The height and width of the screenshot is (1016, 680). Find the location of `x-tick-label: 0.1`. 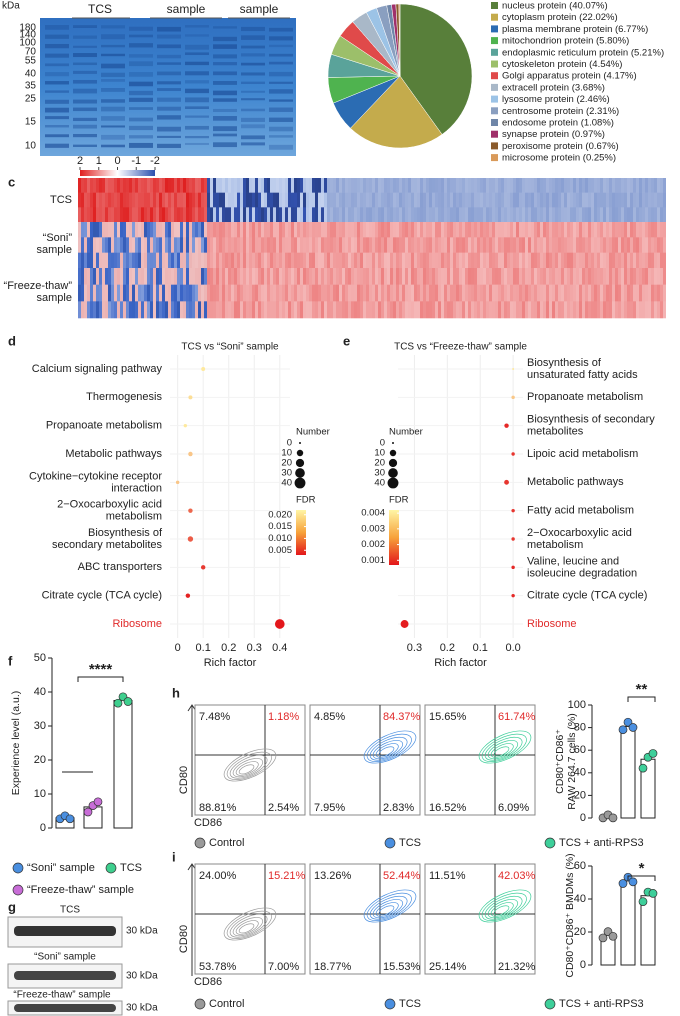

x-tick-label: 0.1 is located at coordinates (480, 648).